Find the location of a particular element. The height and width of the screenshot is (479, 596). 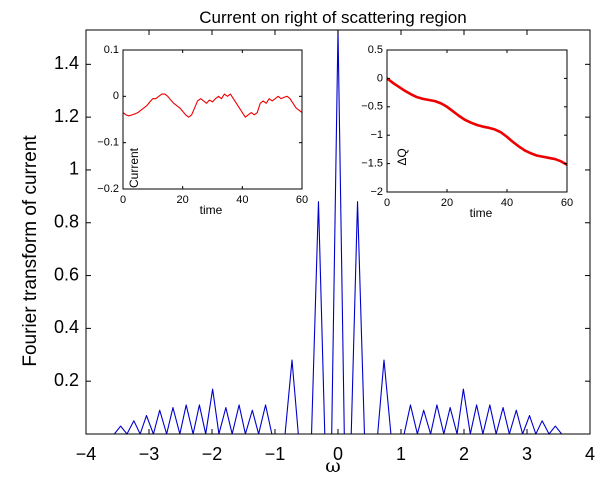

inset-charge-ticks-group: 0 20 40 60 −2 −1.5 −1 −0.5 0 0.5 is located at coordinates (467, 126).